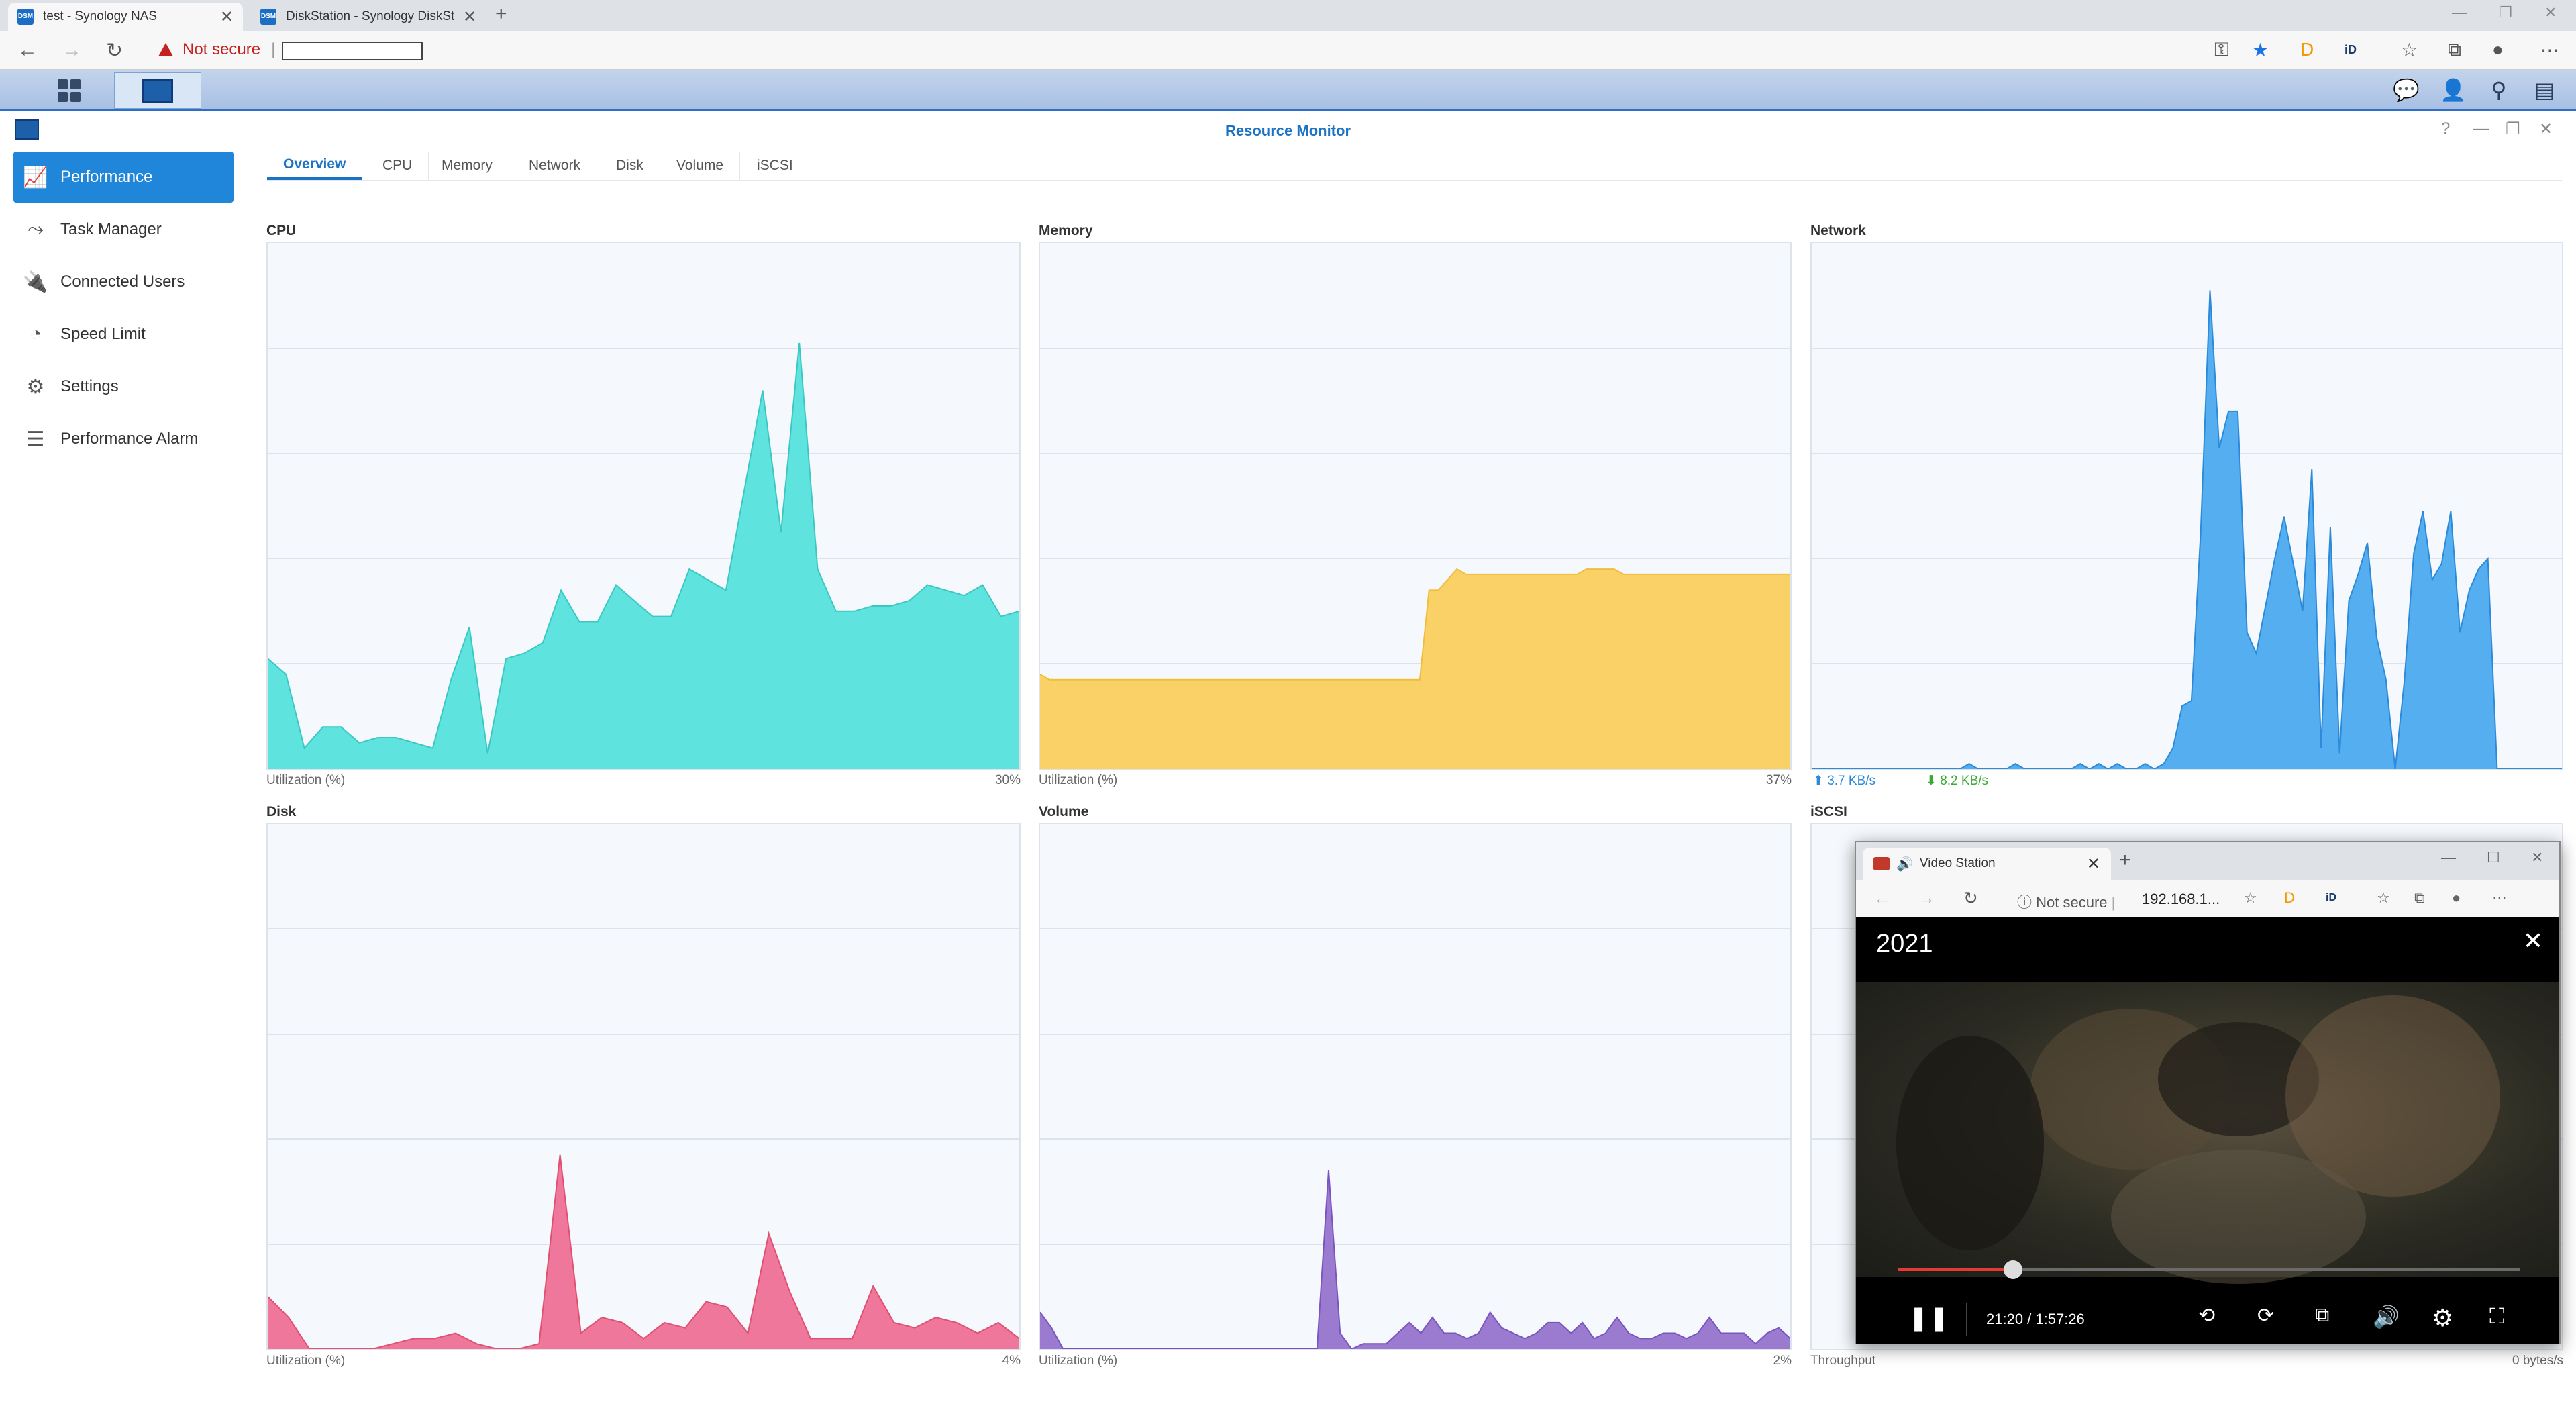  Describe the element at coordinates (306, 780) in the screenshot. I see `cpu-footer-label: Utilization (%)` at that location.